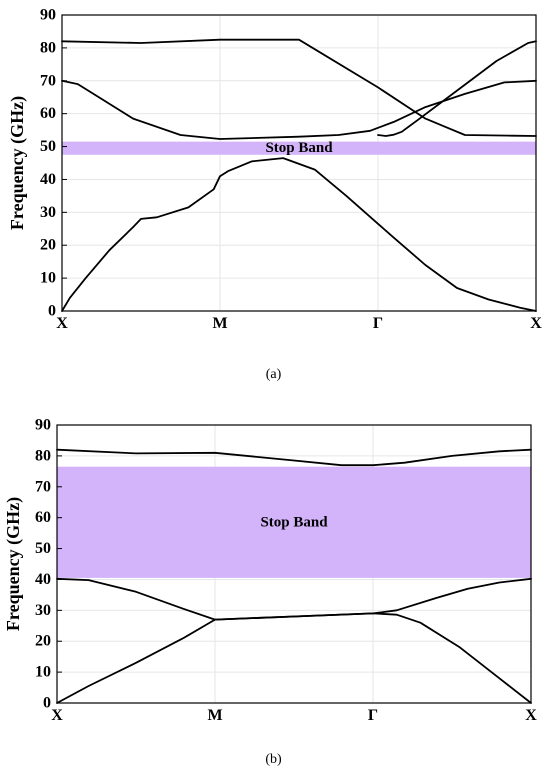 The width and height of the screenshot is (547, 780). I want to click on caption-b: (b), so click(273, 759).